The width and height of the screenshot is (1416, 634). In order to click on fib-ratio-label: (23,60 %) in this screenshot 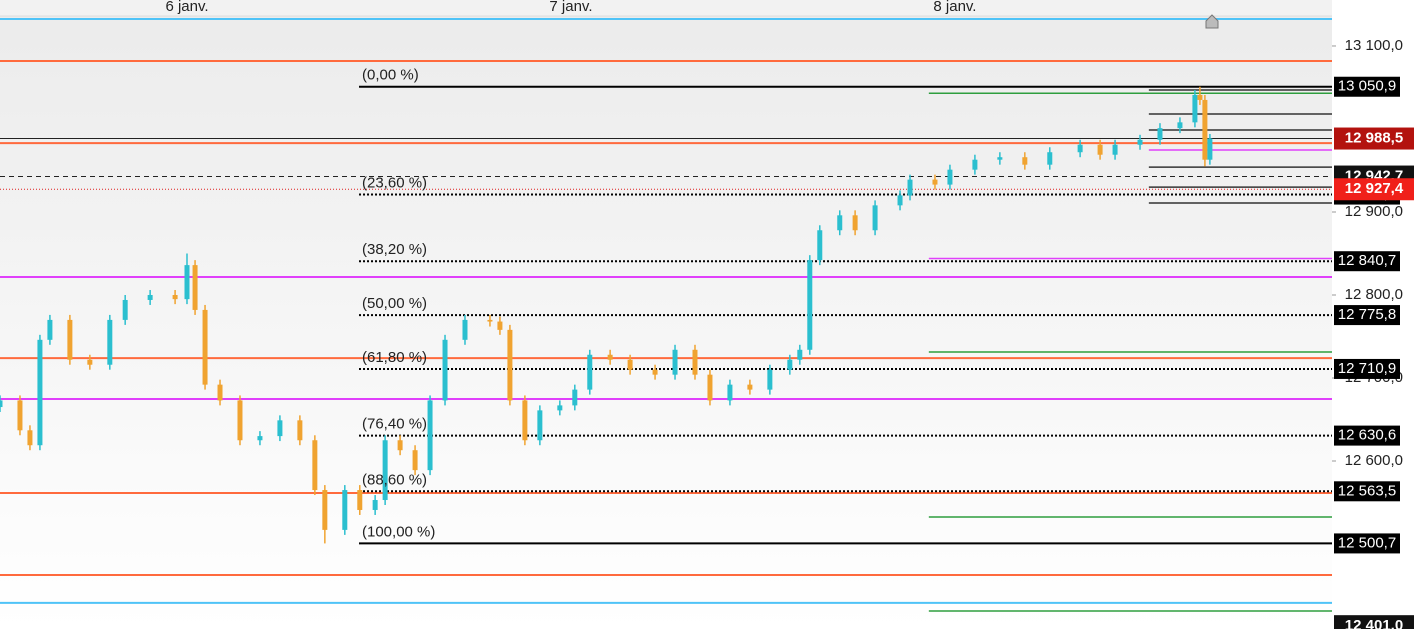, I will do `click(394, 183)`.